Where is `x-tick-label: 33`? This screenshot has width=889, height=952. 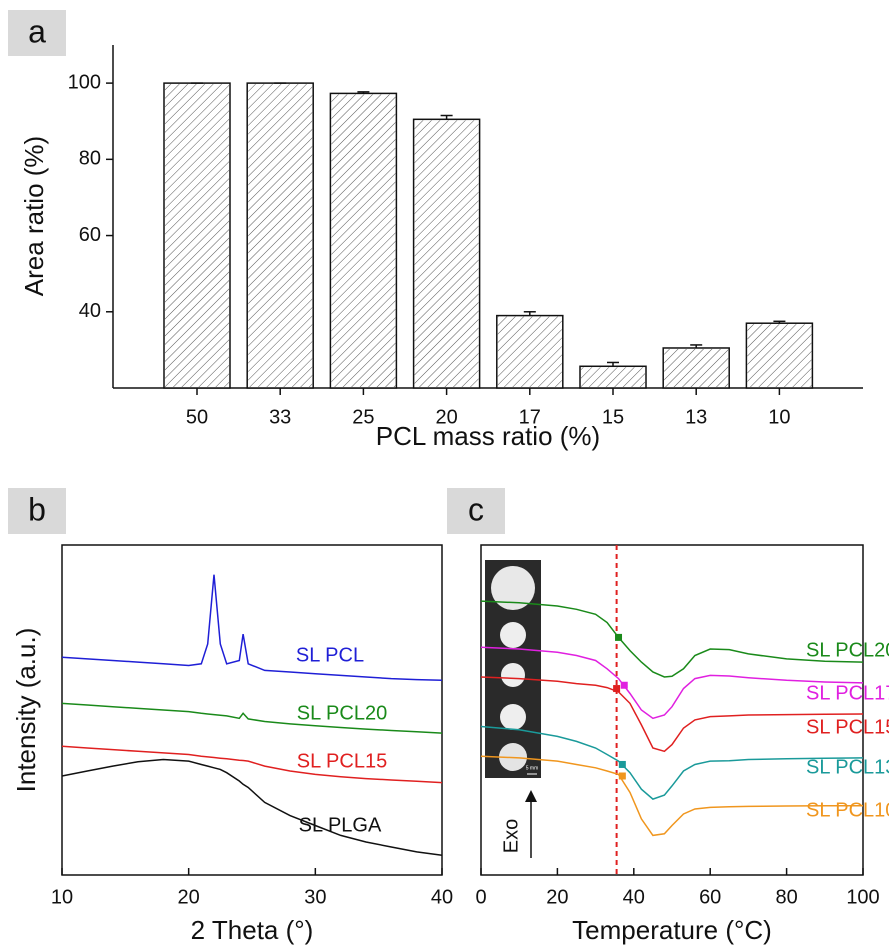 x-tick-label: 33 is located at coordinates (280, 417).